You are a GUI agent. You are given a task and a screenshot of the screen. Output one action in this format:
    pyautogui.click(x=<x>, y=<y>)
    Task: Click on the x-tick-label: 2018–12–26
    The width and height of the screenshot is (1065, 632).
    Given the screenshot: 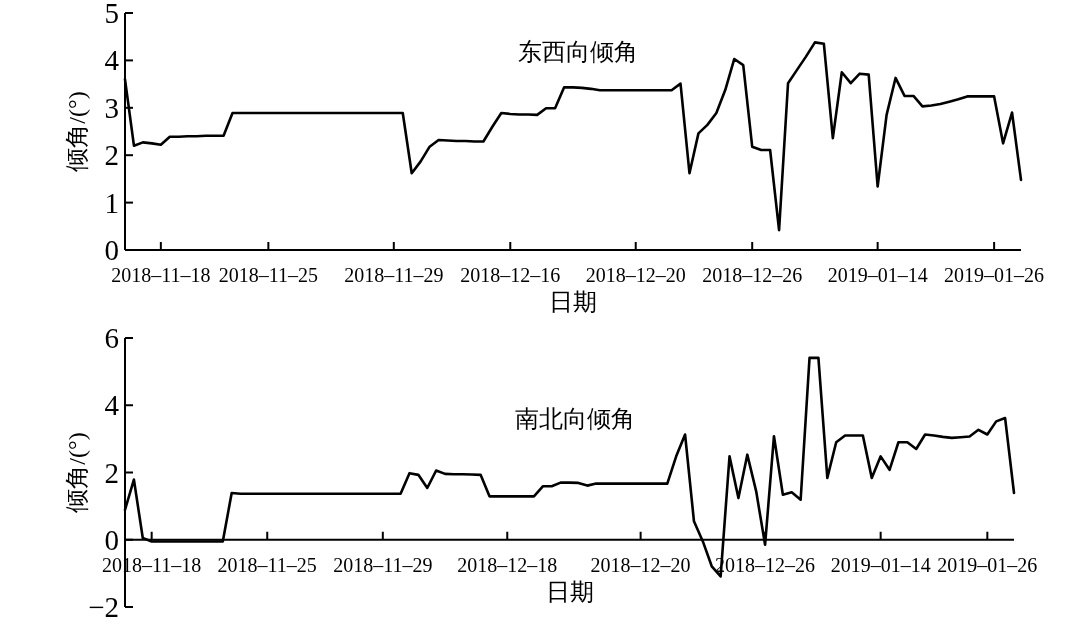 What is the action you would take?
    pyautogui.click(x=752, y=275)
    